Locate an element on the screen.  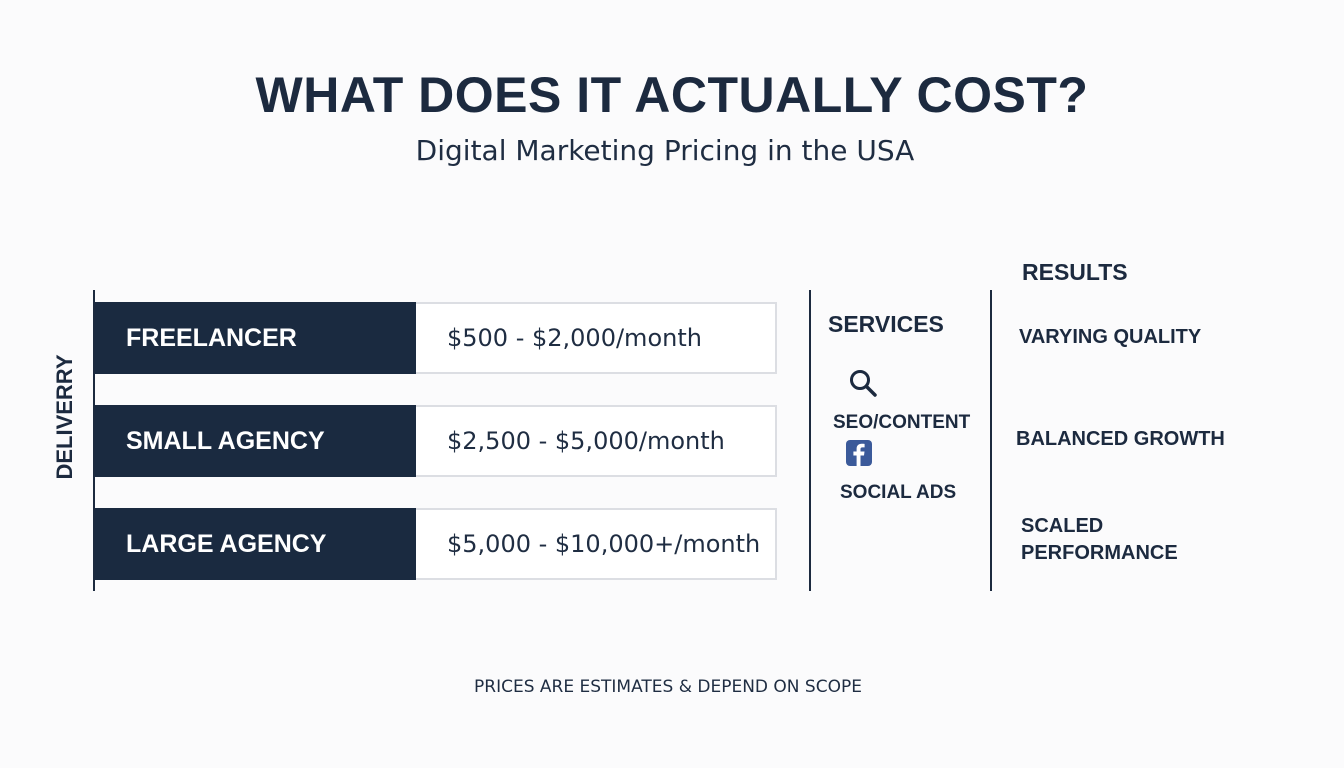
facebook-icon is located at coordinates (859, 455).